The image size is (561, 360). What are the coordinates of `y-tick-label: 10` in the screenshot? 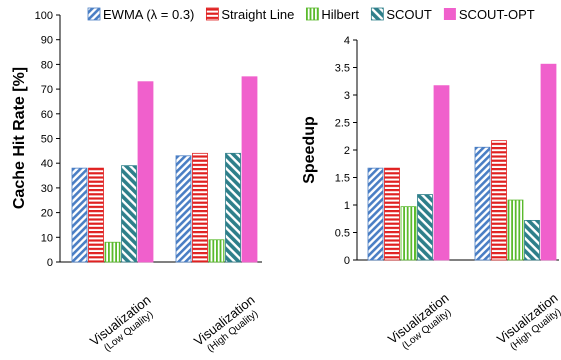 It's located at (47, 238).